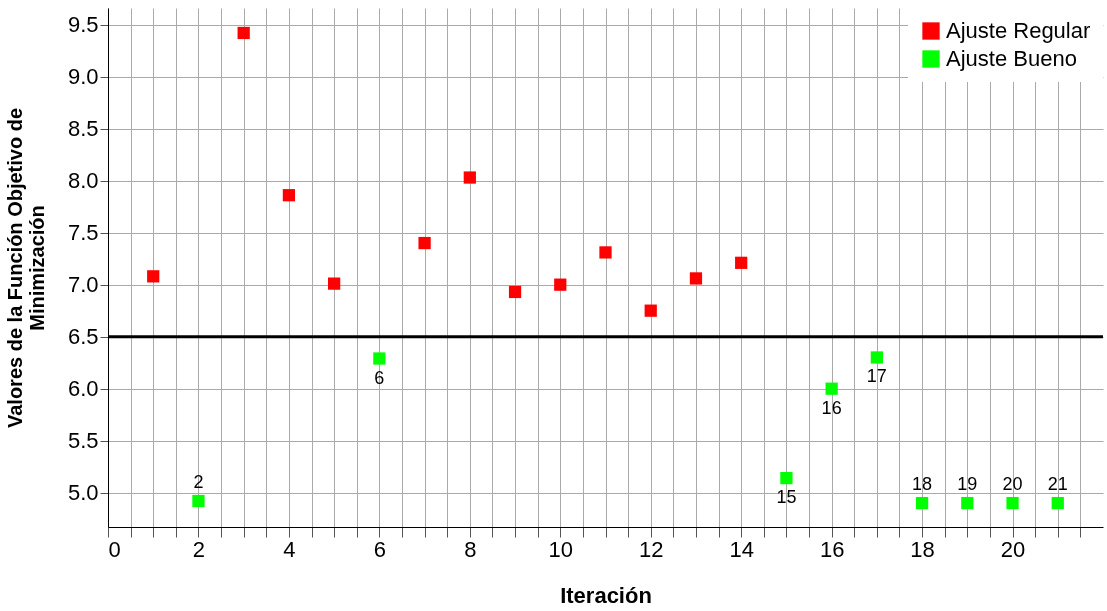 This screenshot has width=1107, height=611. Describe the element at coordinates (199, 549) in the screenshot. I see `x-tick-label: 2` at that location.